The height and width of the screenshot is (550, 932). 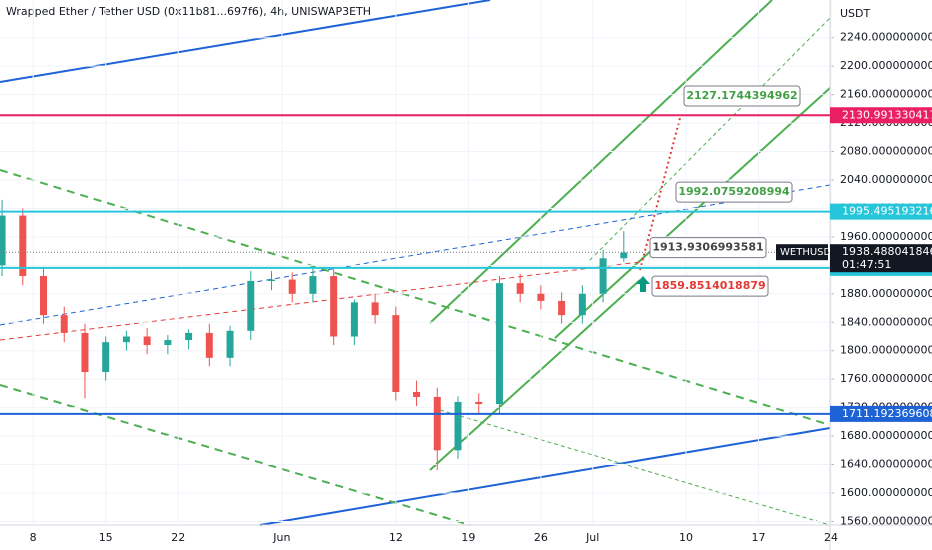 What do you see at coordinates (886, 37) in the screenshot?
I see `y-tick-label: 2240.0000000000` at bounding box center [886, 37].